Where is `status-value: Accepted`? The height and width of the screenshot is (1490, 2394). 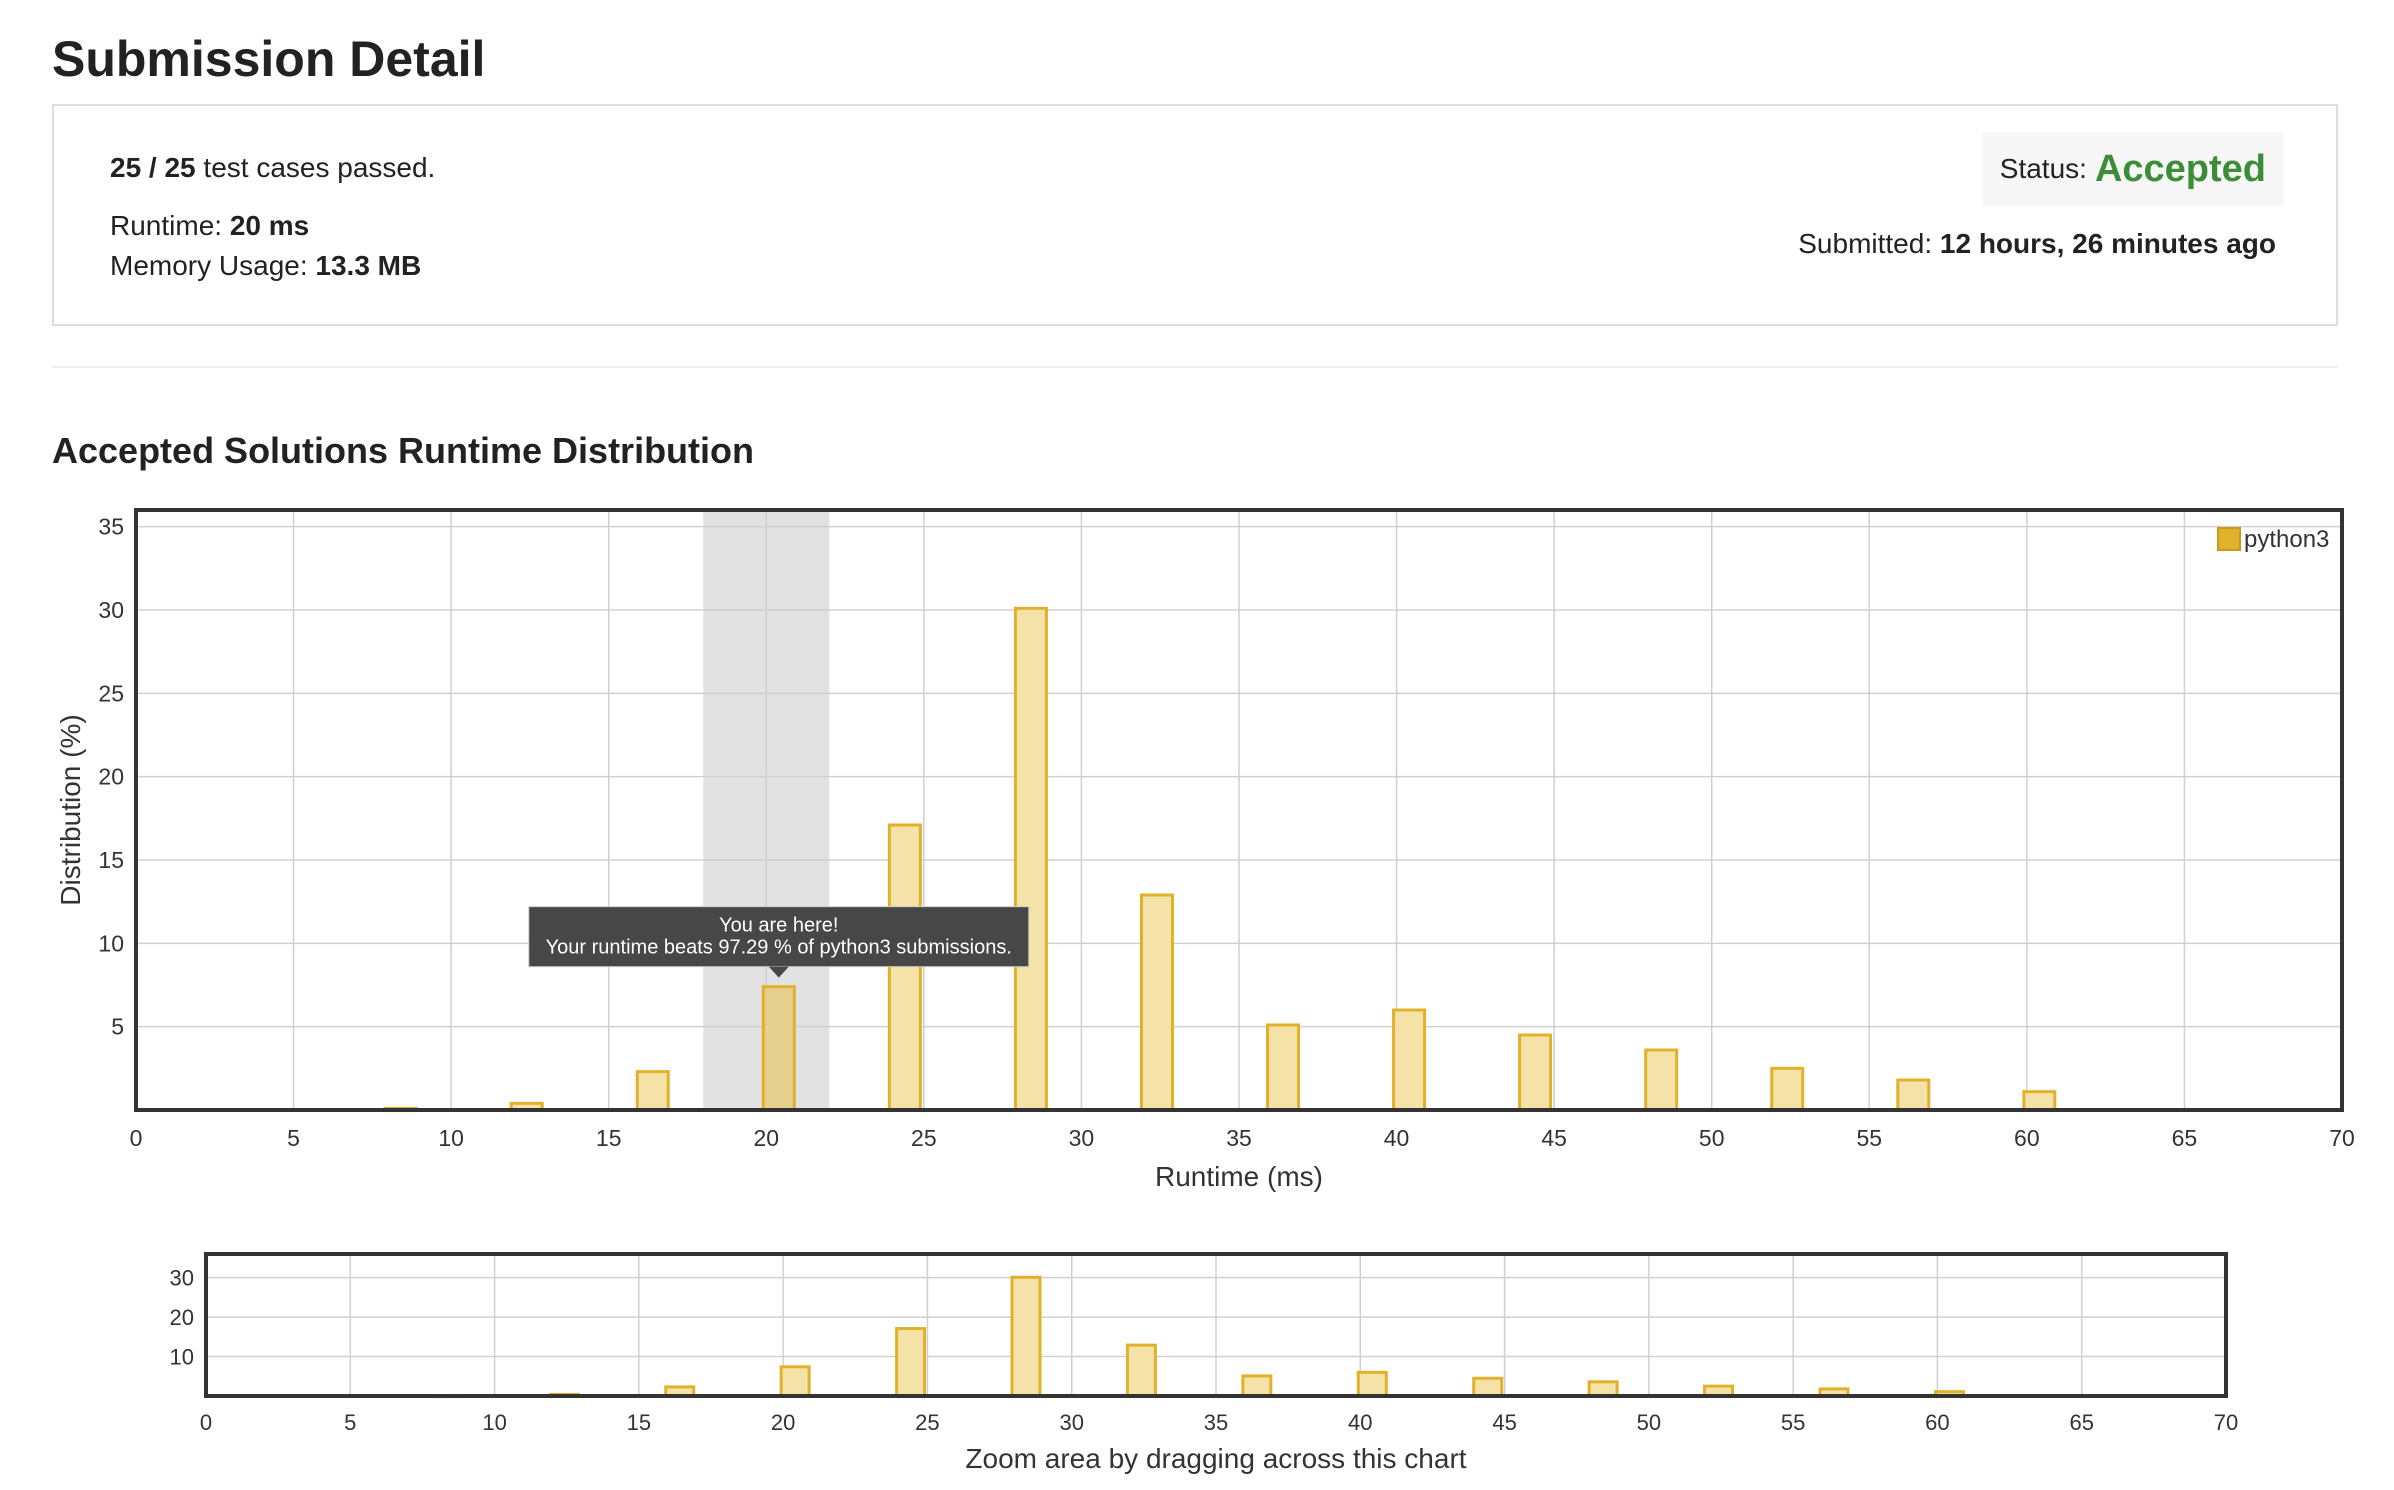
status-value: Accepted is located at coordinates (2180, 168).